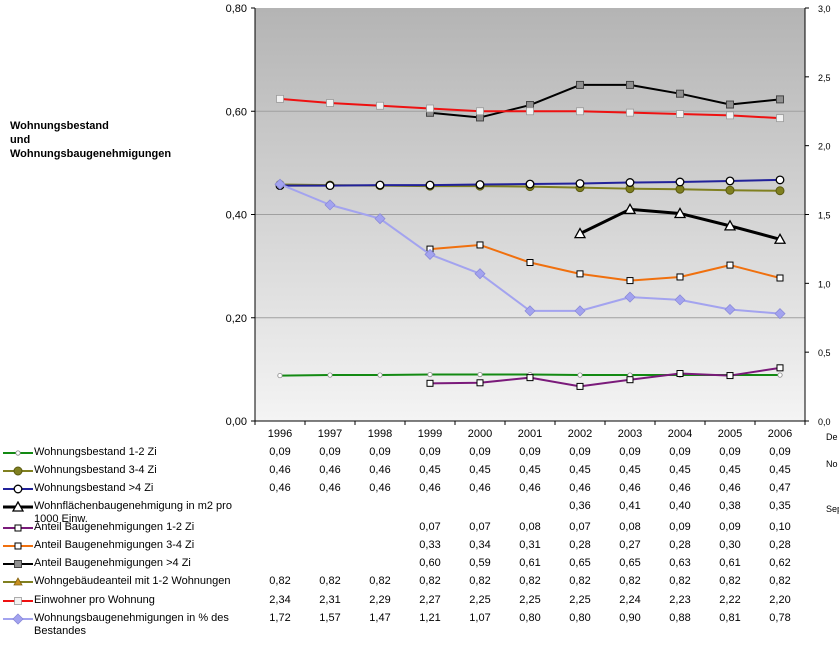  Describe the element at coordinates (780, 506) in the screenshot. I see `table-cell: 0,35` at that location.